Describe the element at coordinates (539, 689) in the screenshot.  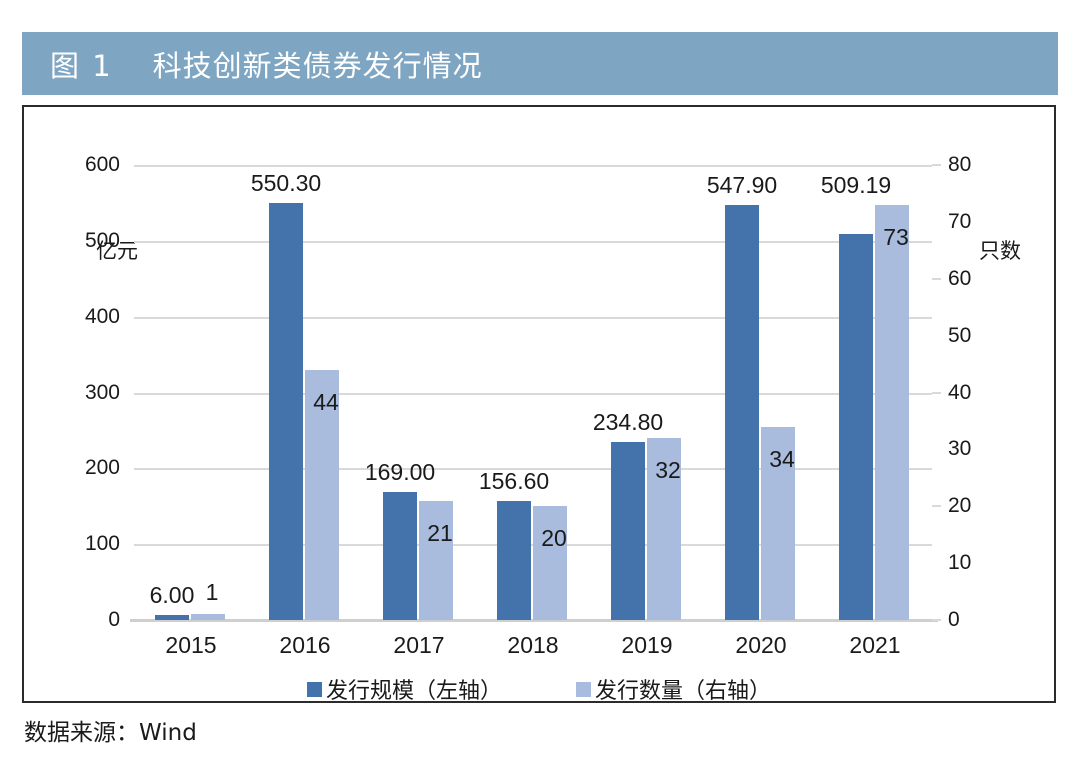
I see `chart-legend: 发行规模（左轴） 发行数量（右轴）` at that location.